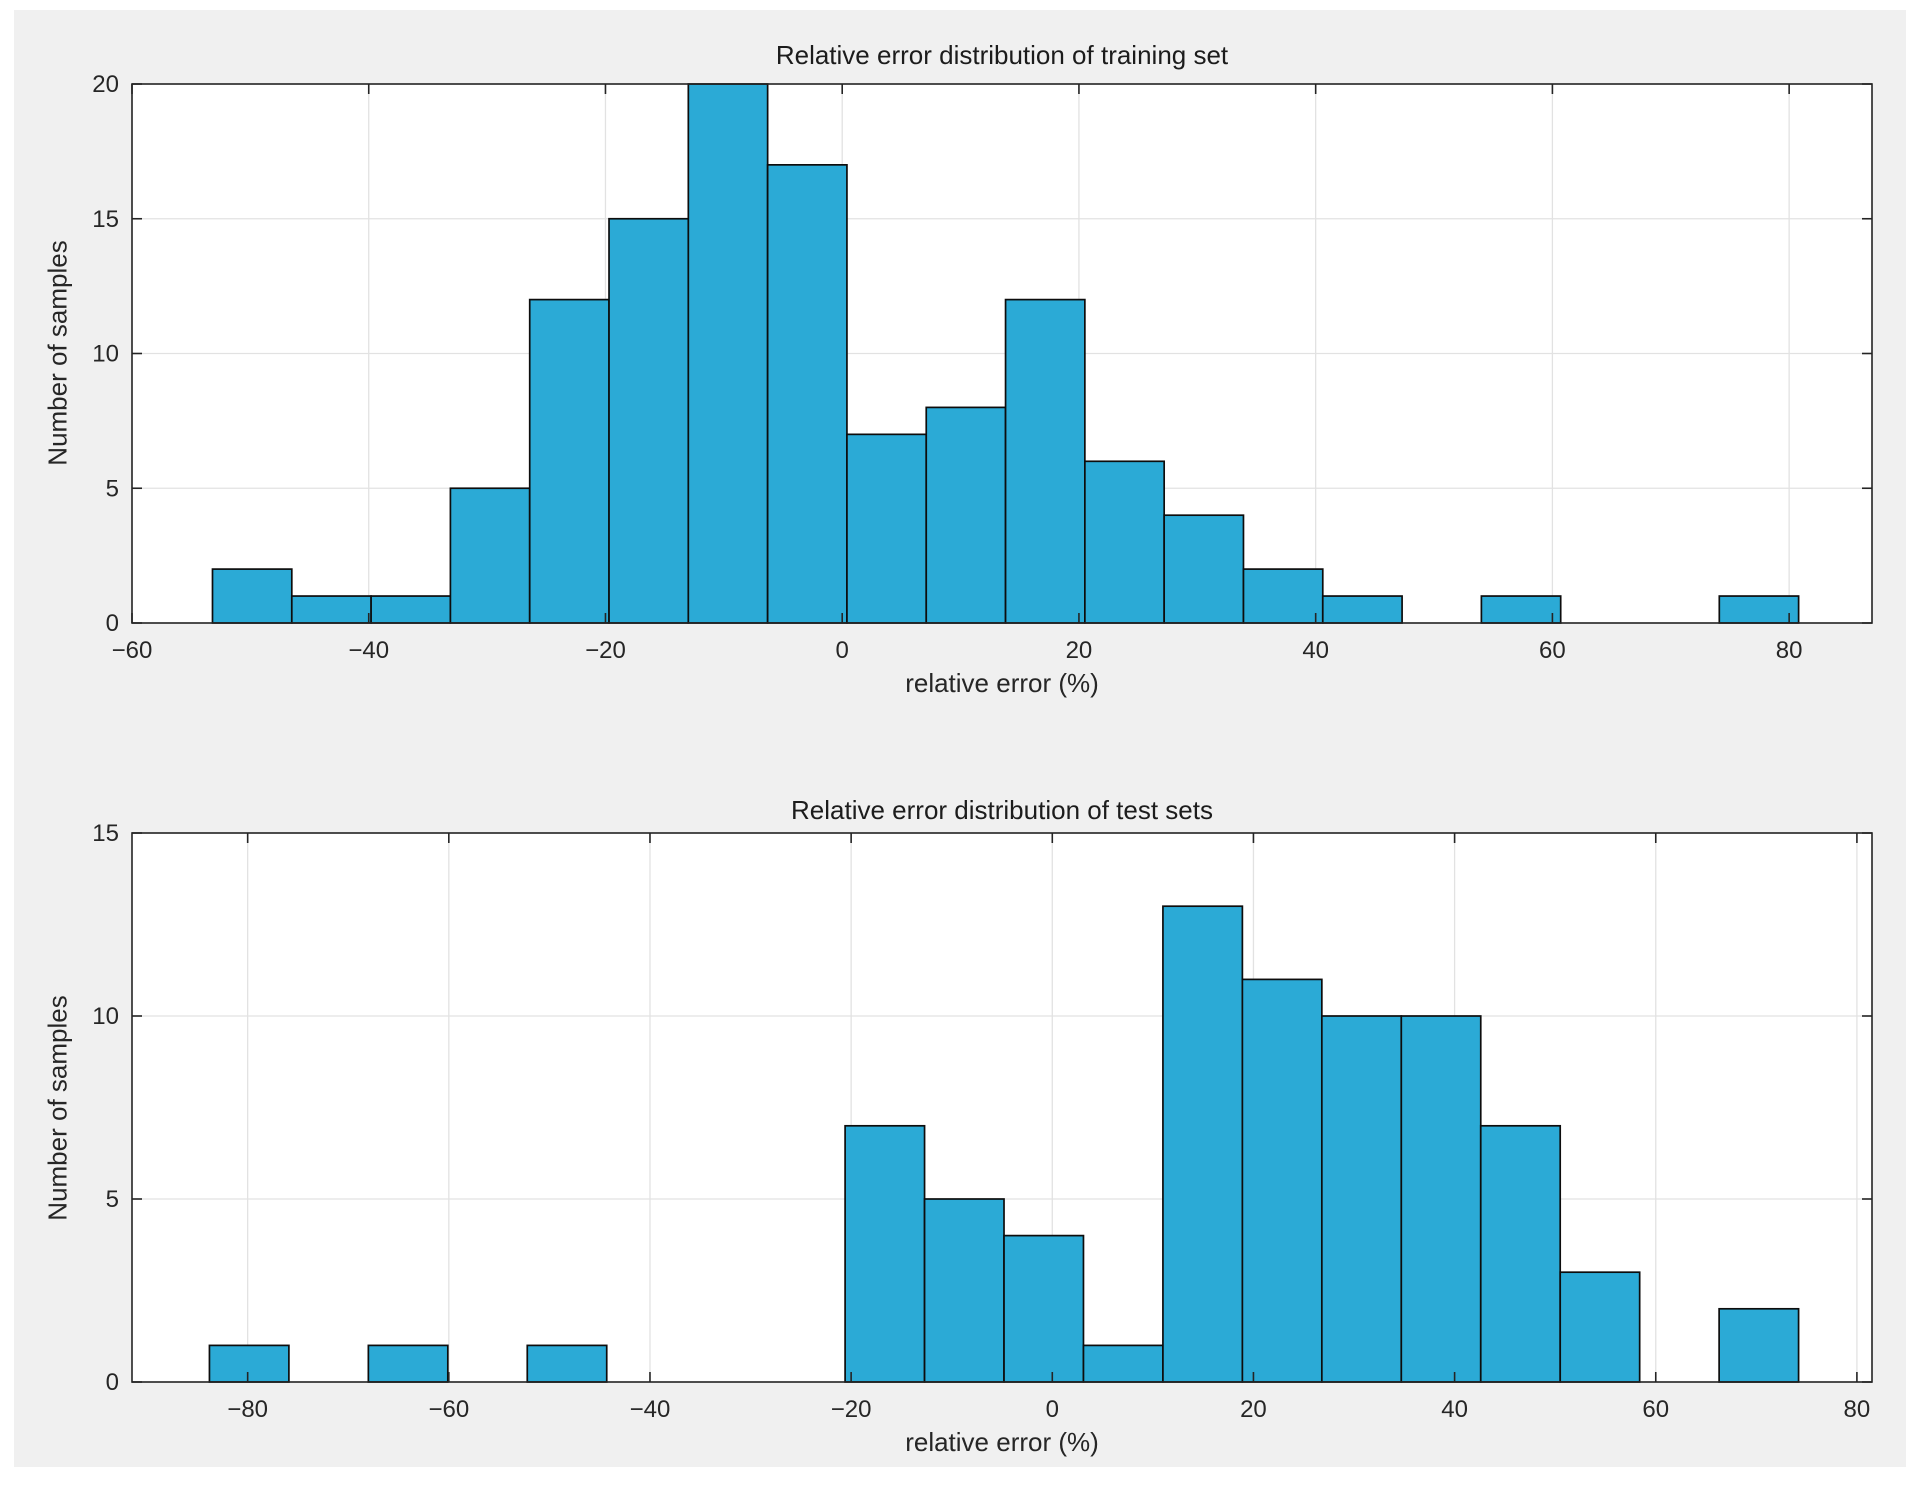 This screenshot has height=1494, width=1921. I want to click on x-tick-label: −80, so click(247, 1409).